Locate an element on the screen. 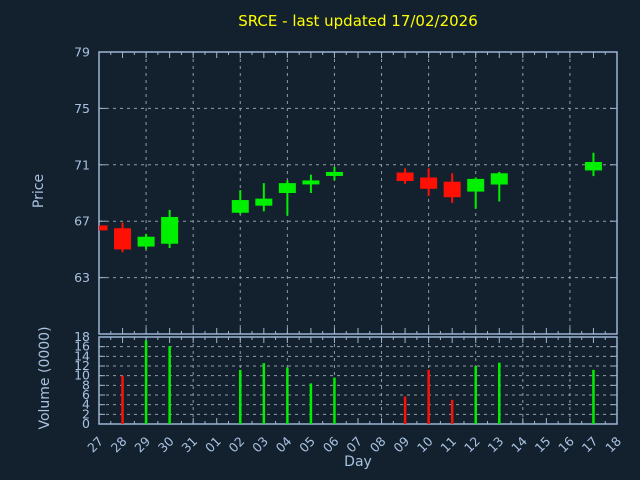  x-tick-label: 27 is located at coordinates (95, 445).